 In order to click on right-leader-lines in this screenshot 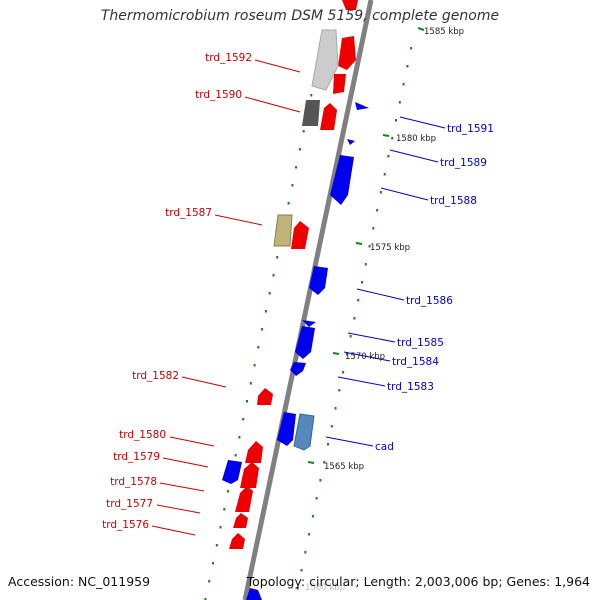, I will do `click(385, 281)`.